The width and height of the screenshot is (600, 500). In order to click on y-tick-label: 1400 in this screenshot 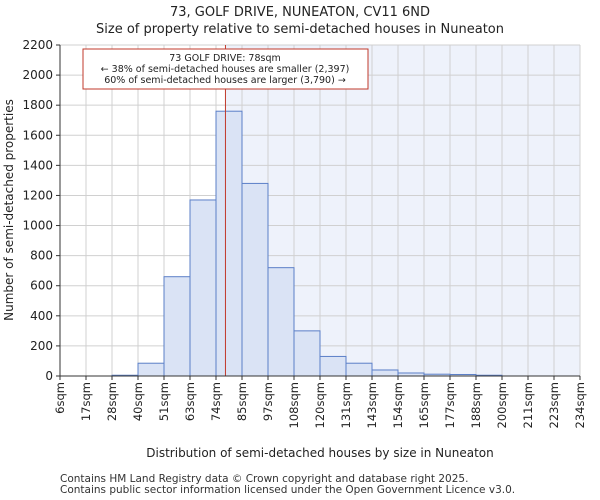, I will do `click(37, 165)`.